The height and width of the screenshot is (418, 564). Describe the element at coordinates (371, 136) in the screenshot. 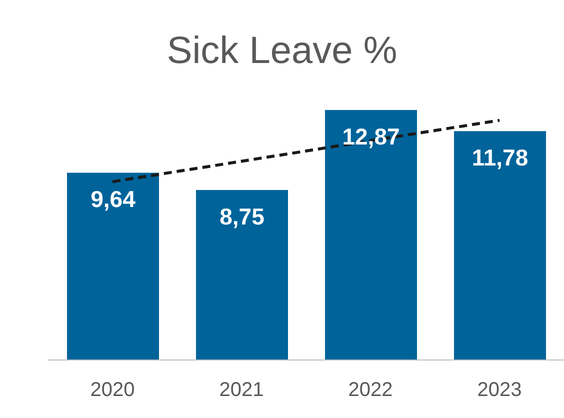

I see `data-label: 12,87` at that location.